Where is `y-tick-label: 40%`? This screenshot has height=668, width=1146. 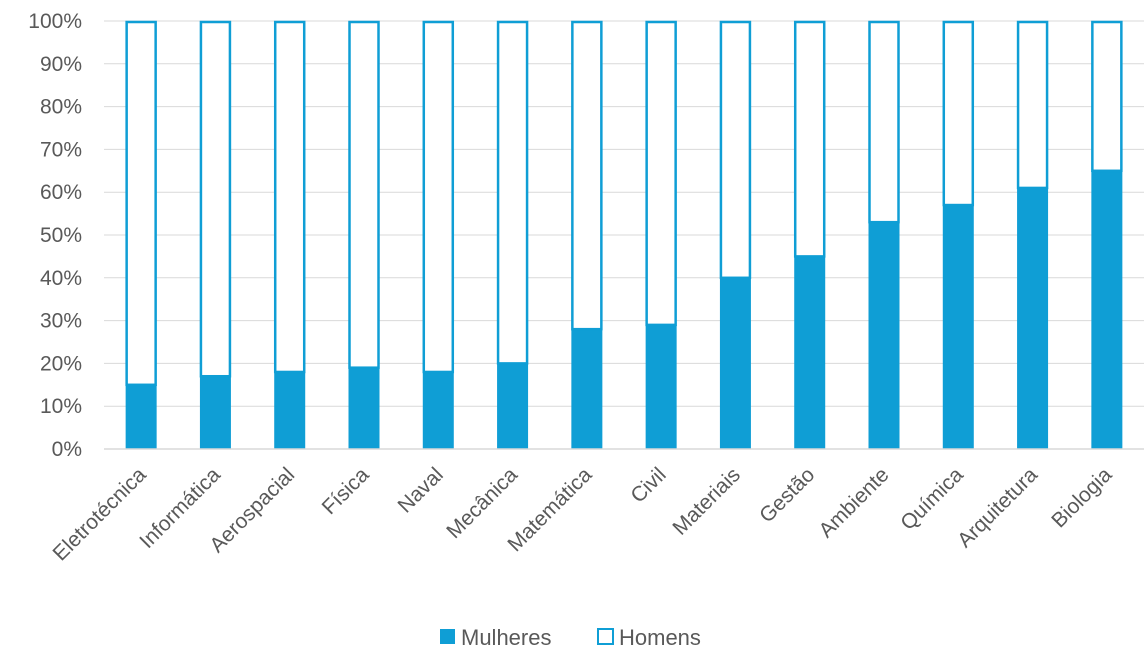
y-tick-label: 40% is located at coordinates (61, 278).